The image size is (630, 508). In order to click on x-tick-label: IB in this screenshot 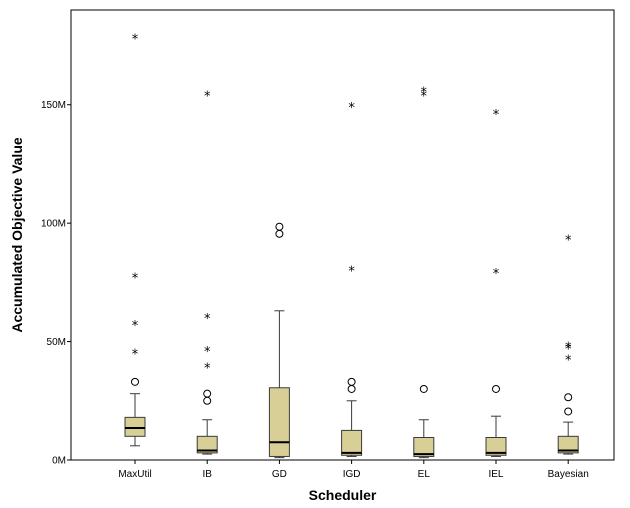, I will do `click(207, 474)`.